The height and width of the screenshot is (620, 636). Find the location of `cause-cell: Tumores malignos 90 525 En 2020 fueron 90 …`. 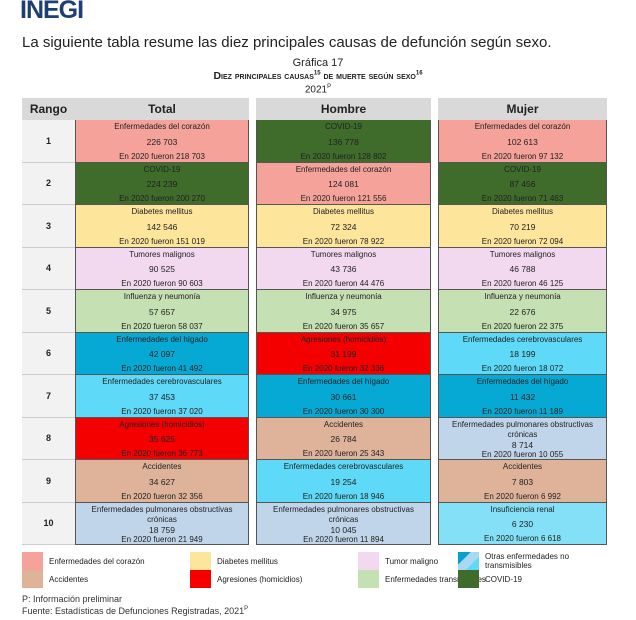

cause-cell: Tumores malignos 90 525 En 2020 fueron 90 … is located at coordinates (162, 268).